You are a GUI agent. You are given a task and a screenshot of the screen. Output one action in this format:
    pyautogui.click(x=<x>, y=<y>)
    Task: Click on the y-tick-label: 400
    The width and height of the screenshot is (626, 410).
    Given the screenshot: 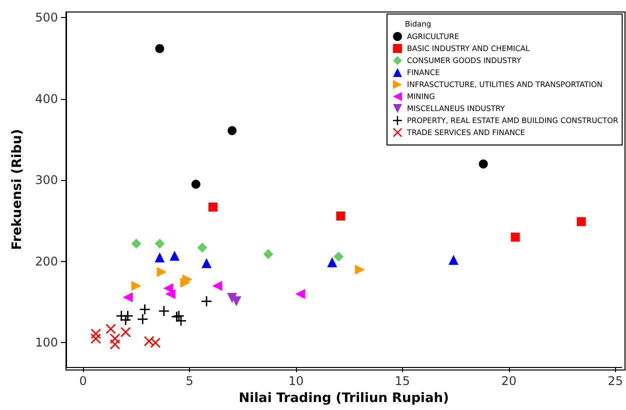 What is the action you would take?
    pyautogui.click(x=46, y=99)
    